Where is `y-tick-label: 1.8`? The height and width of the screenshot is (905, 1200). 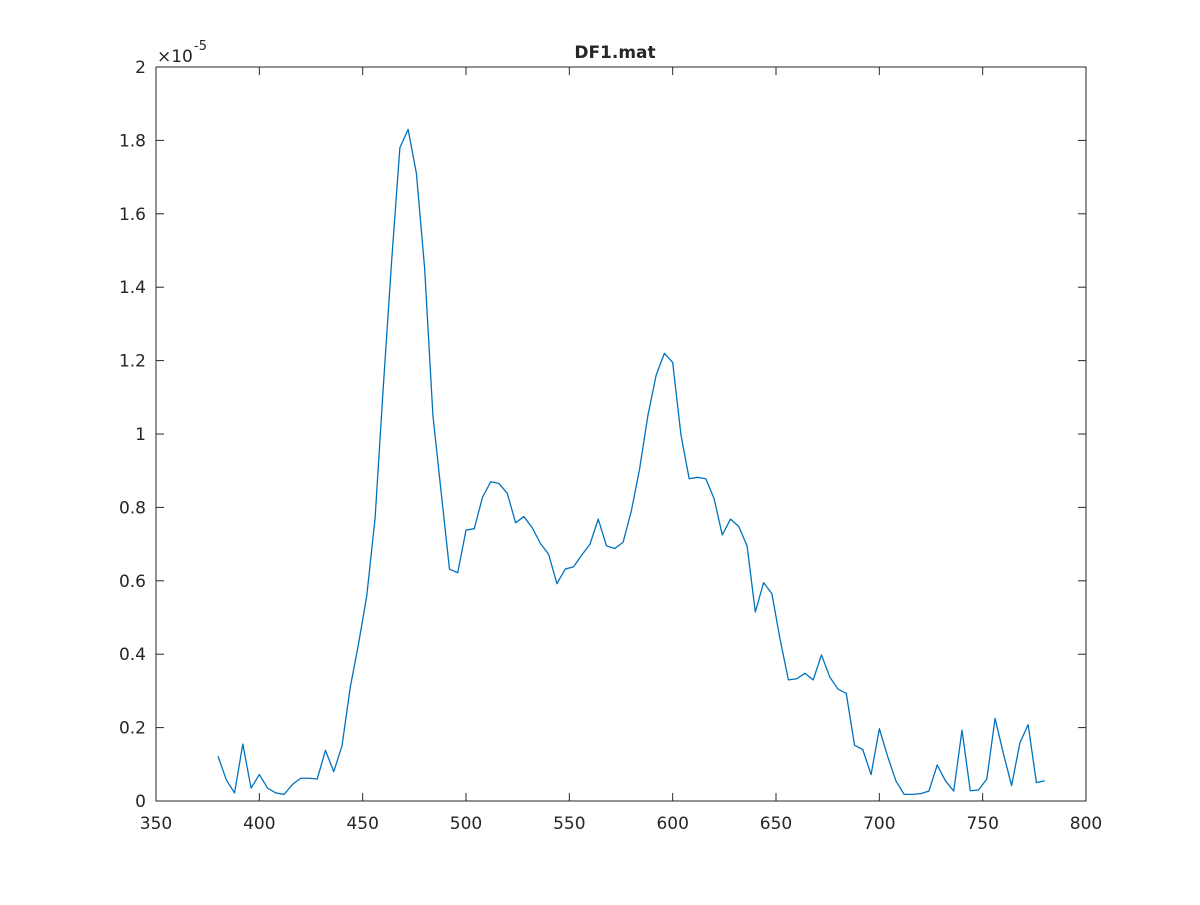
y-tick-label: 1.8 is located at coordinates (132, 141).